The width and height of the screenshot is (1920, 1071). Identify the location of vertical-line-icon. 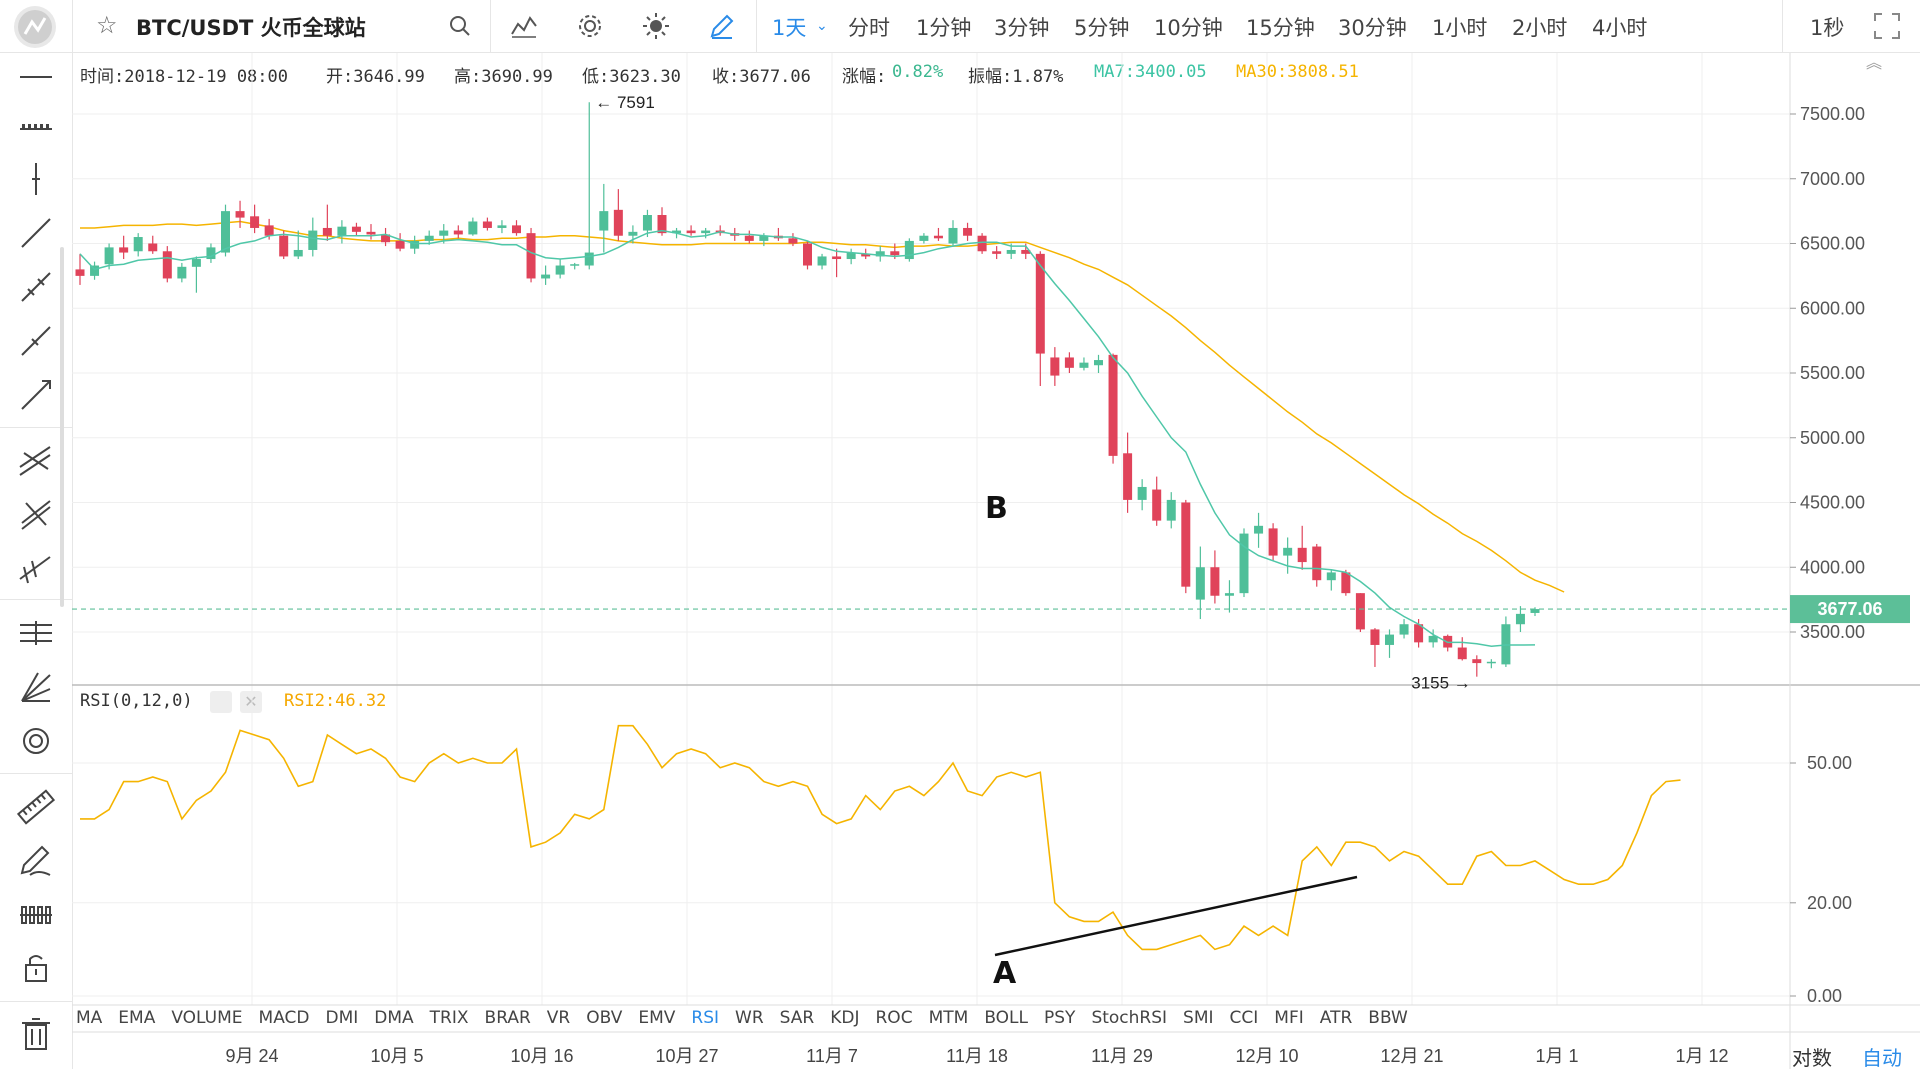
(36, 179).